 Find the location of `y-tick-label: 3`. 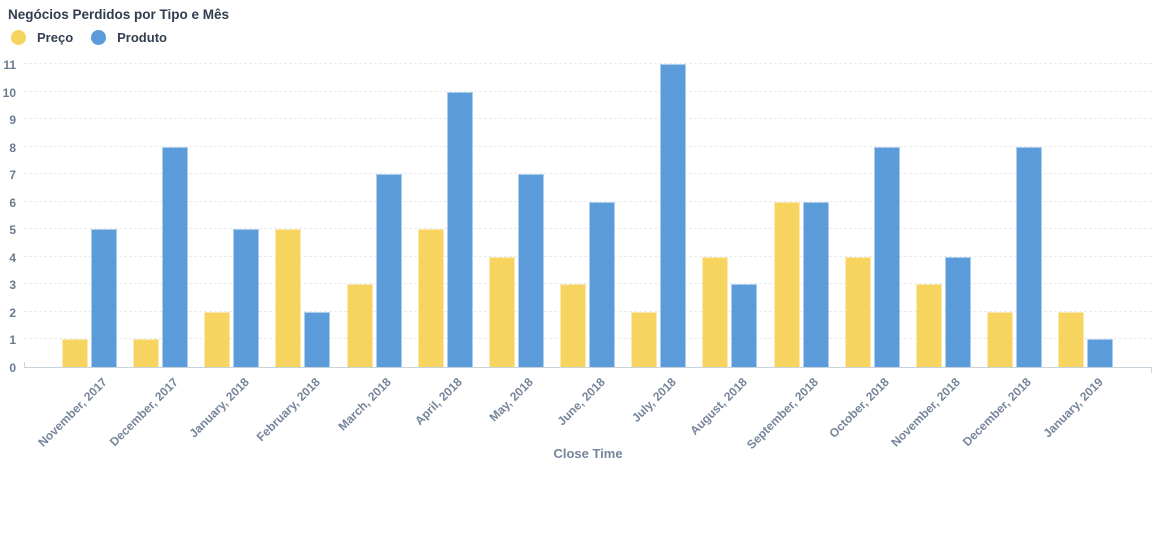

y-tick-label: 3 is located at coordinates (12, 285).